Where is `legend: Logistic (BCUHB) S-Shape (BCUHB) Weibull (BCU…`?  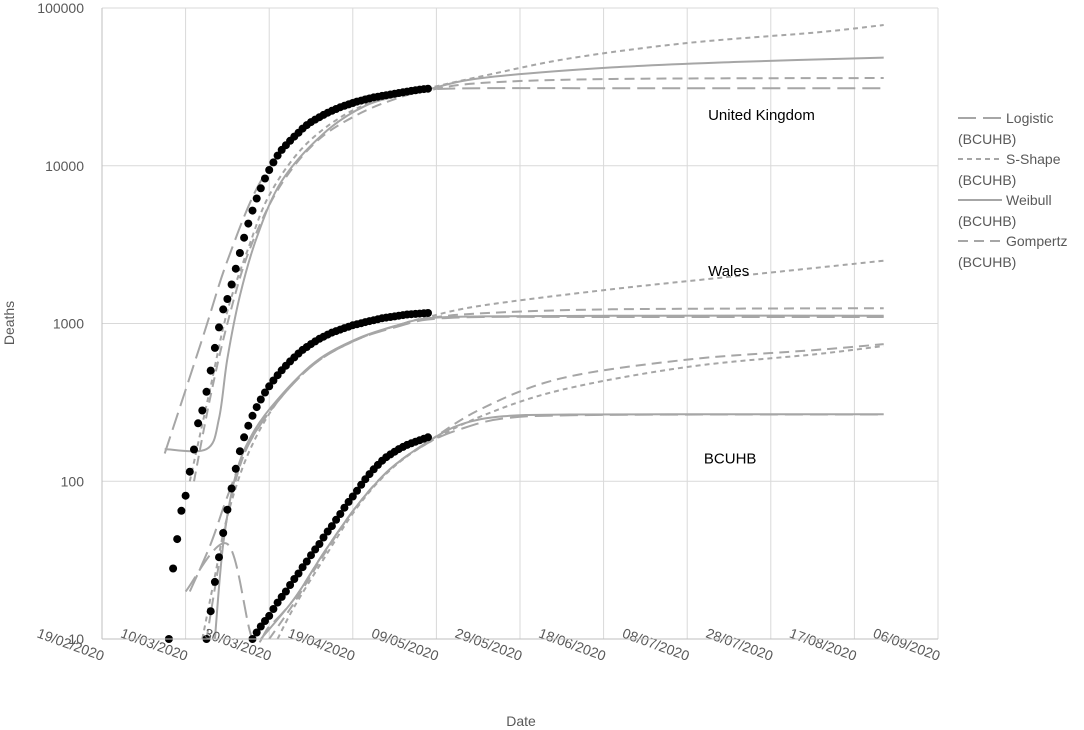 legend: Logistic (BCUHB) S-Shape (BCUHB) Weibull (BCU… is located at coordinates (1012, 190).